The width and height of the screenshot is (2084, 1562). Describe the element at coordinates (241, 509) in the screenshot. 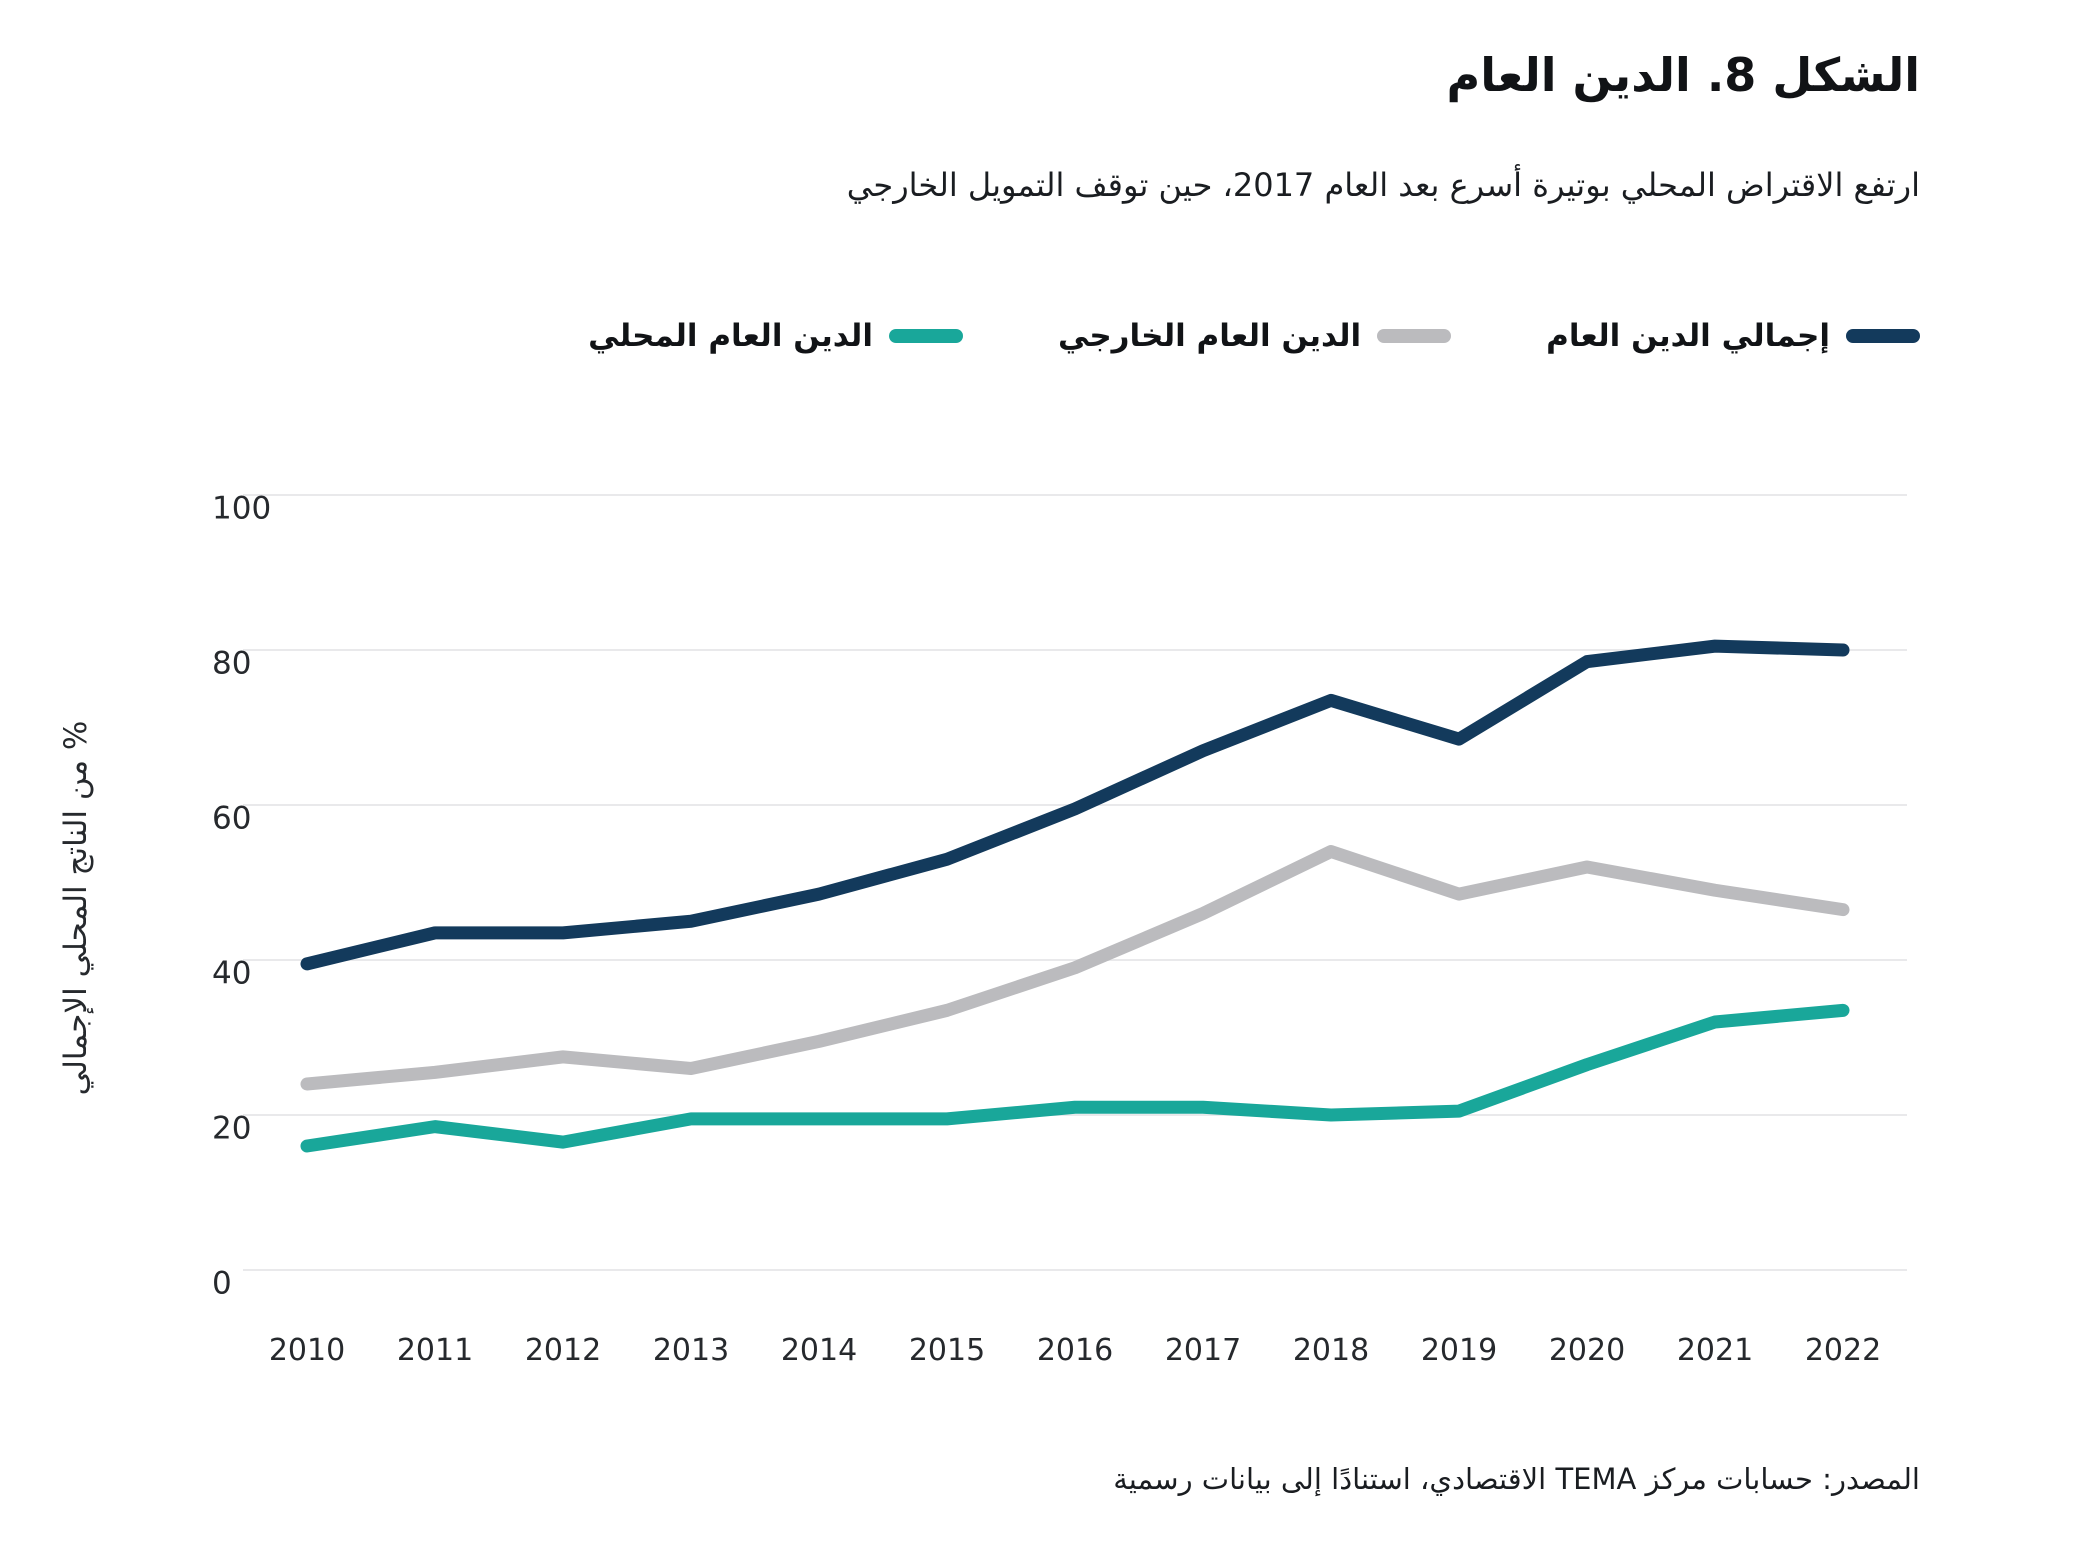

I see `y-tick-label-100: 100` at that location.